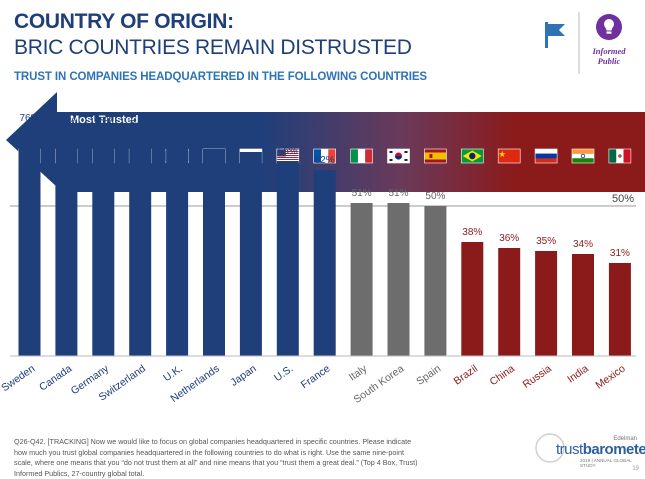 The width and height of the screenshot is (645, 479). I want to click on bar-sweden, so click(29, 242).